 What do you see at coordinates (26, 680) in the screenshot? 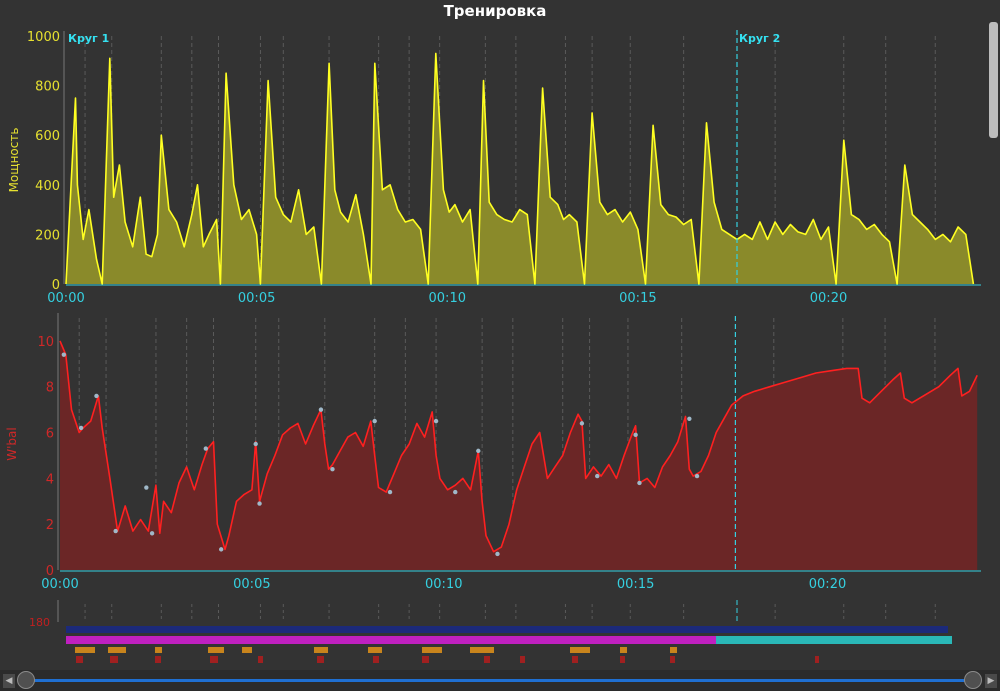
I see `range-start-handle` at bounding box center [26, 680].